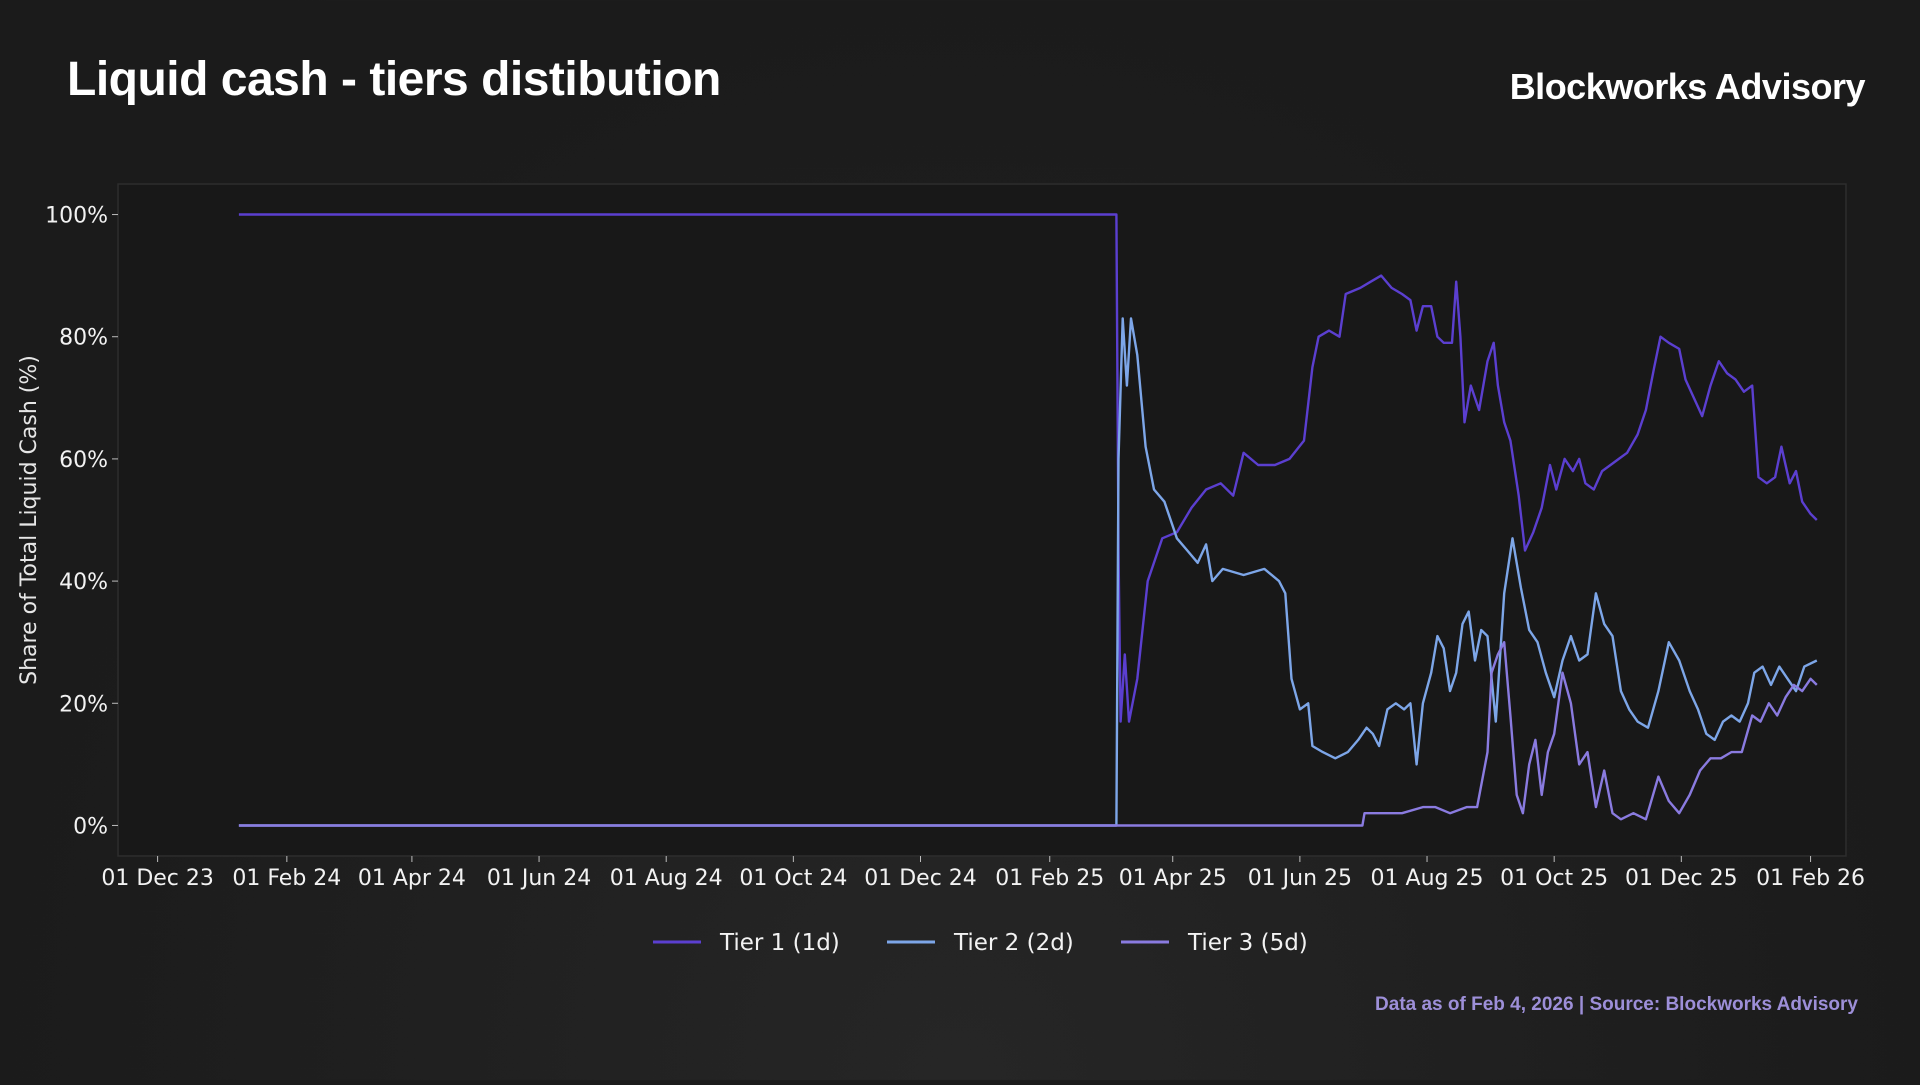 The height and width of the screenshot is (1085, 1920). Describe the element at coordinates (793, 878) in the screenshot. I see `x-tick-label: 01 Oct 24` at that location.